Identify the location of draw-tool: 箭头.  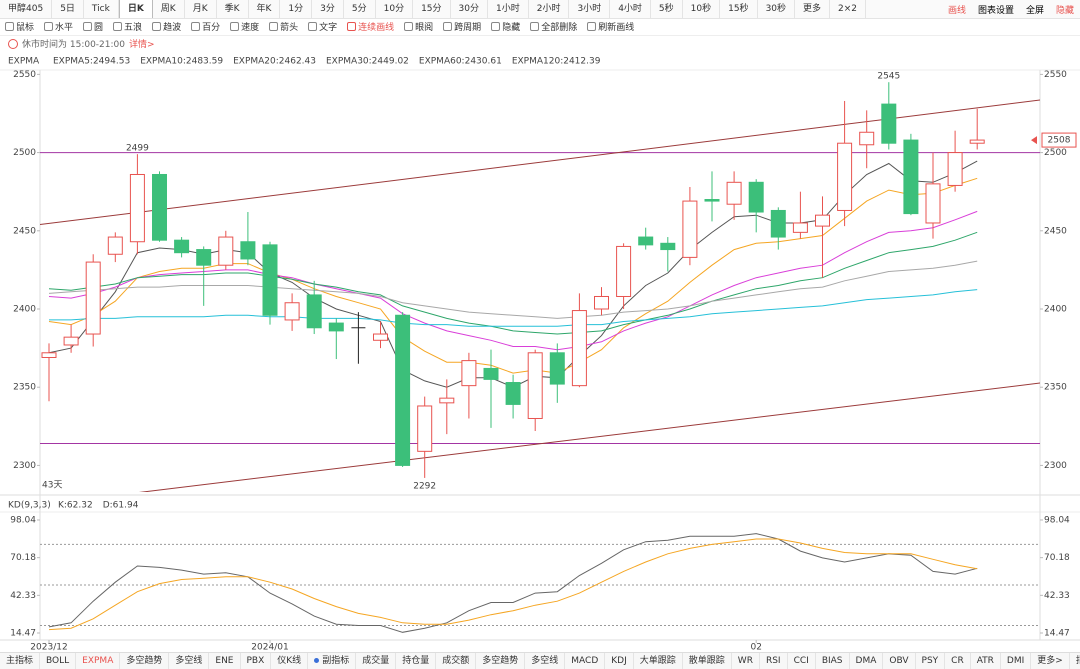
(283, 26).